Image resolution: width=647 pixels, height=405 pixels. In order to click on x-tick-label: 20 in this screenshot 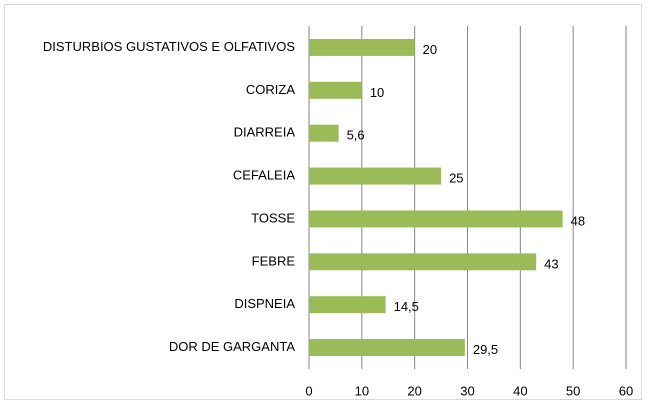, I will do `click(414, 390)`.